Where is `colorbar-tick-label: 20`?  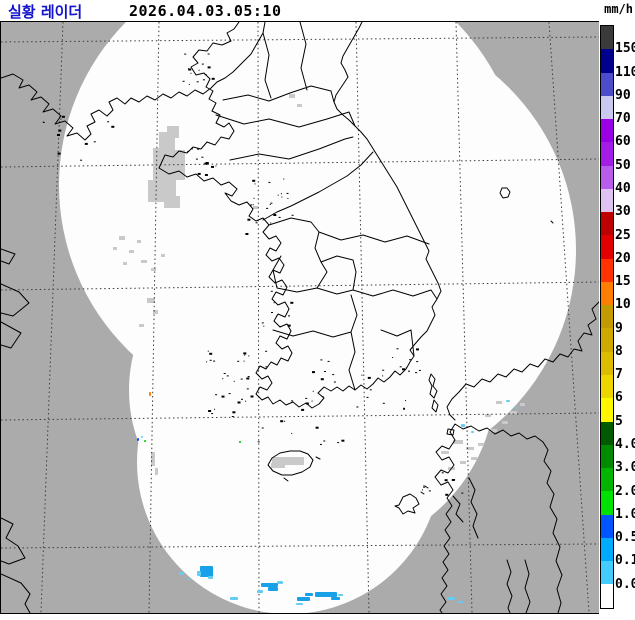 colorbar-tick-label: 20 is located at coordinates (623, 258).